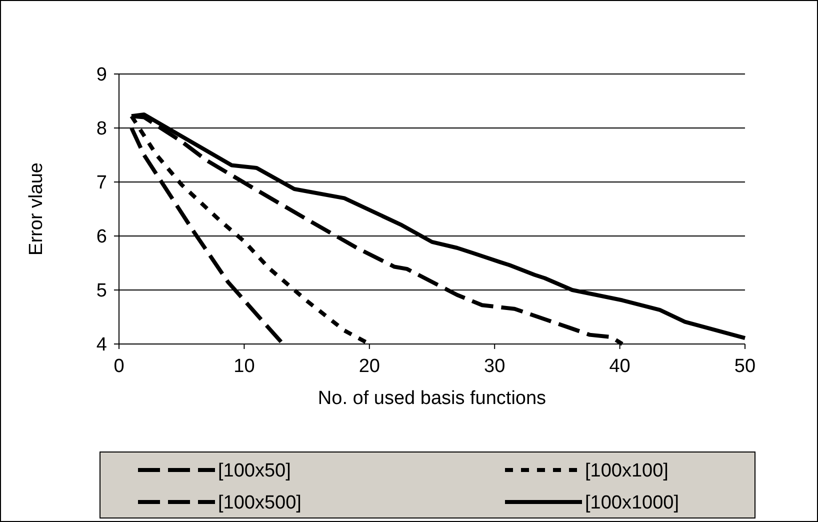  I want to click on x-tick-label: 0, so click(119, 366).